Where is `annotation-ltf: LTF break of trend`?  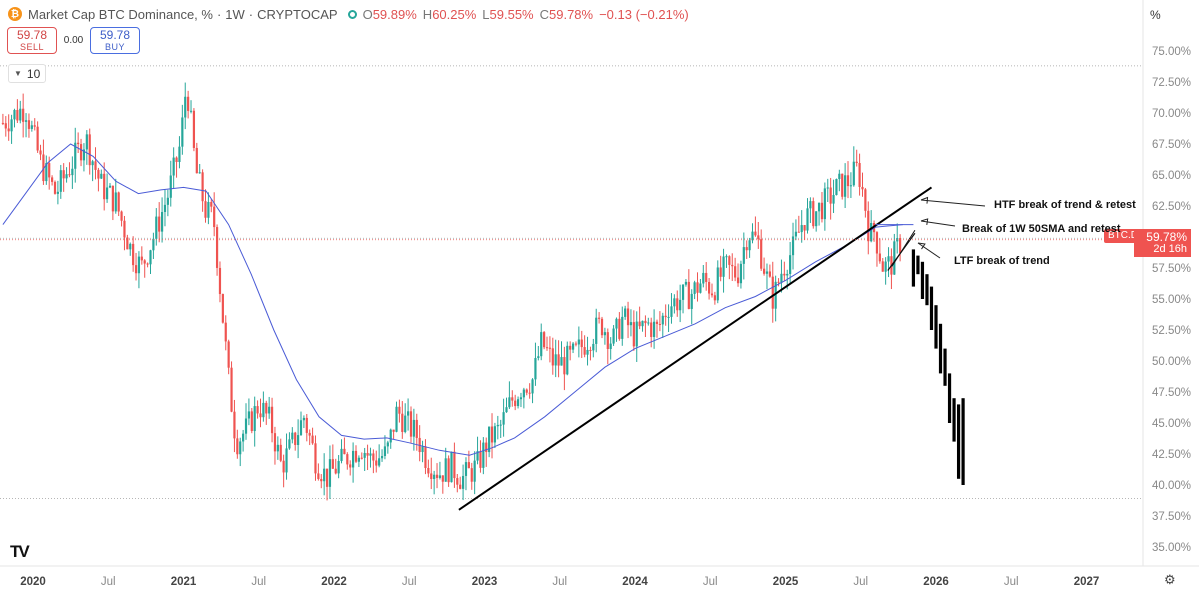 annotation-ltf: LTF break of trend is located at coordinates (1002, 261).